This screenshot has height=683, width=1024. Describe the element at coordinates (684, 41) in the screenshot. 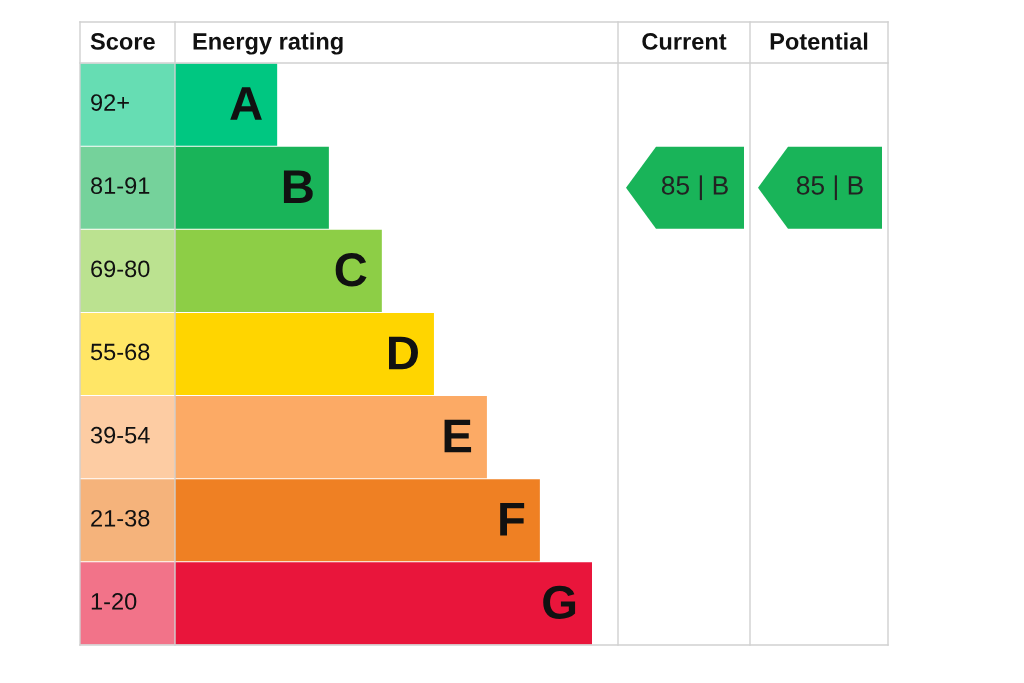

I see `text: Current` at that location.